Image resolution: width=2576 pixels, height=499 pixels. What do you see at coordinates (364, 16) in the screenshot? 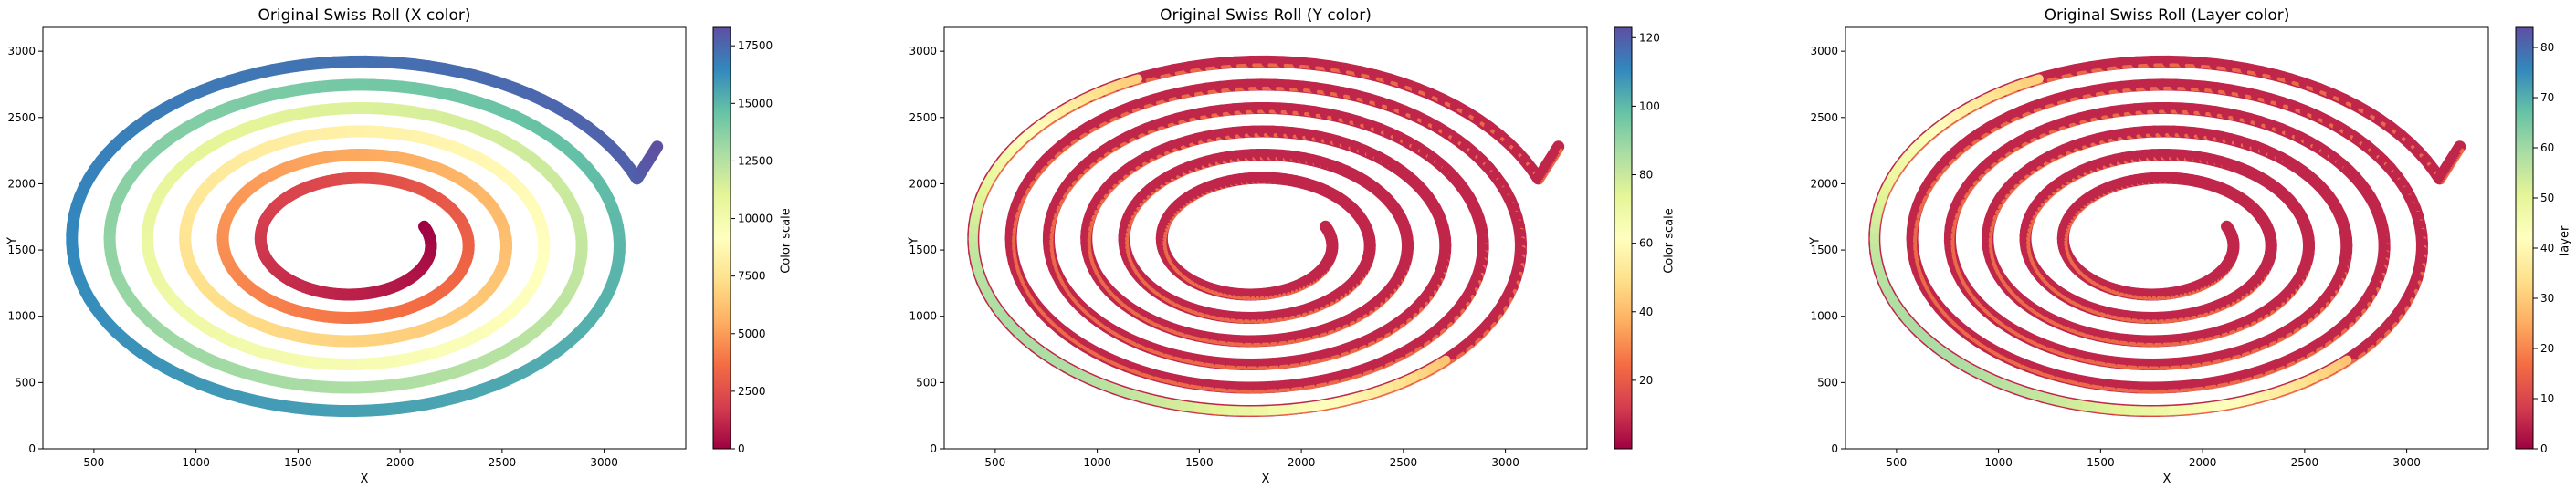
I see `chart-title: Original Swiss Roll (X color)` at bounding box center [364, 16].